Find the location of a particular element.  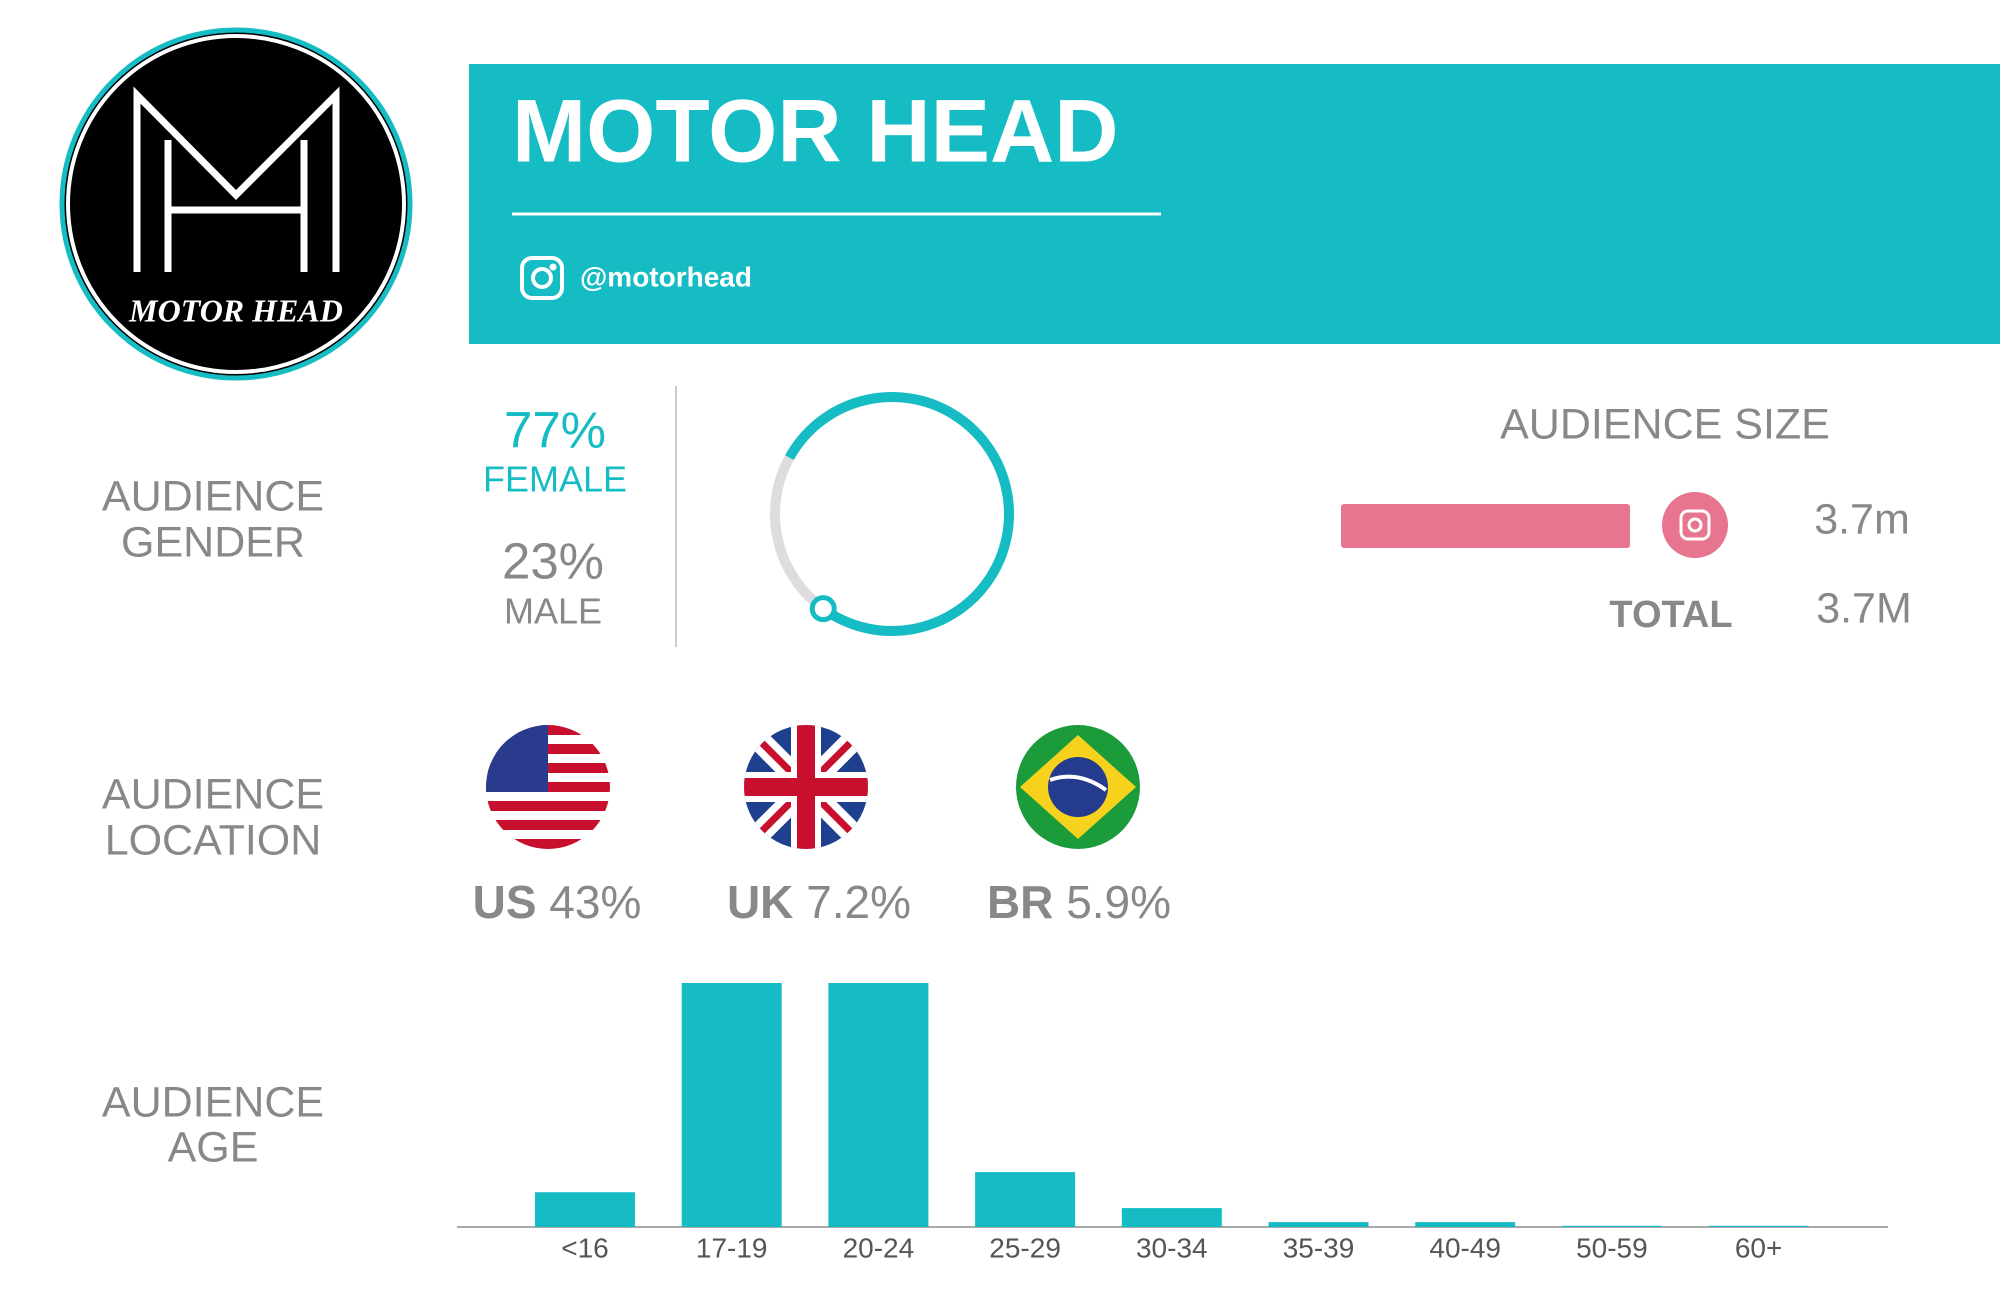

handle: @motorhead is located at coordinates (666, 276).